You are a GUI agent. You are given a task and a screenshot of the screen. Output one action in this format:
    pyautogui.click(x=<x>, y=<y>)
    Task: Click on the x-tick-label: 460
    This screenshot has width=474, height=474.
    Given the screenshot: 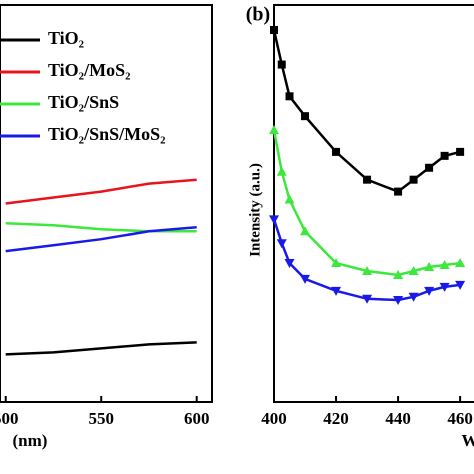 What is the action you would take?
    pyautogui.click(x=460, y=418)
    